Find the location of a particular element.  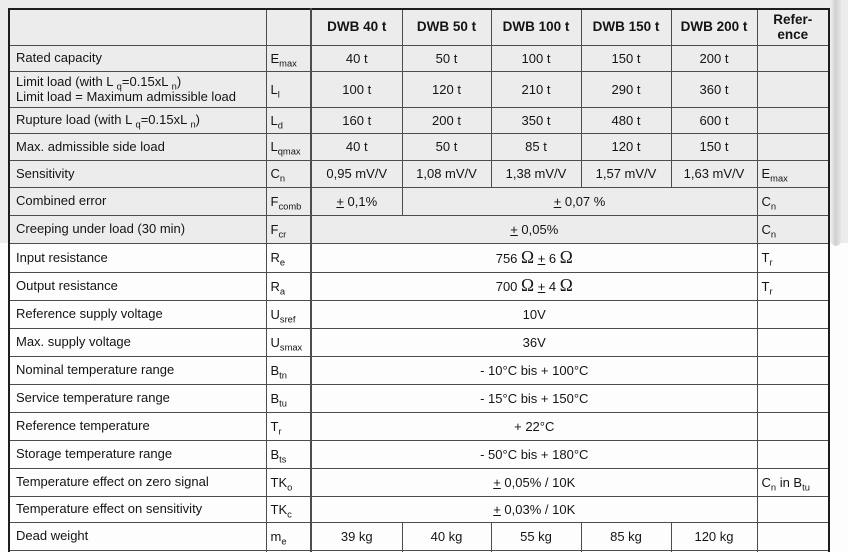

symbol-cell: Bts is located at coordinates (288, 454).